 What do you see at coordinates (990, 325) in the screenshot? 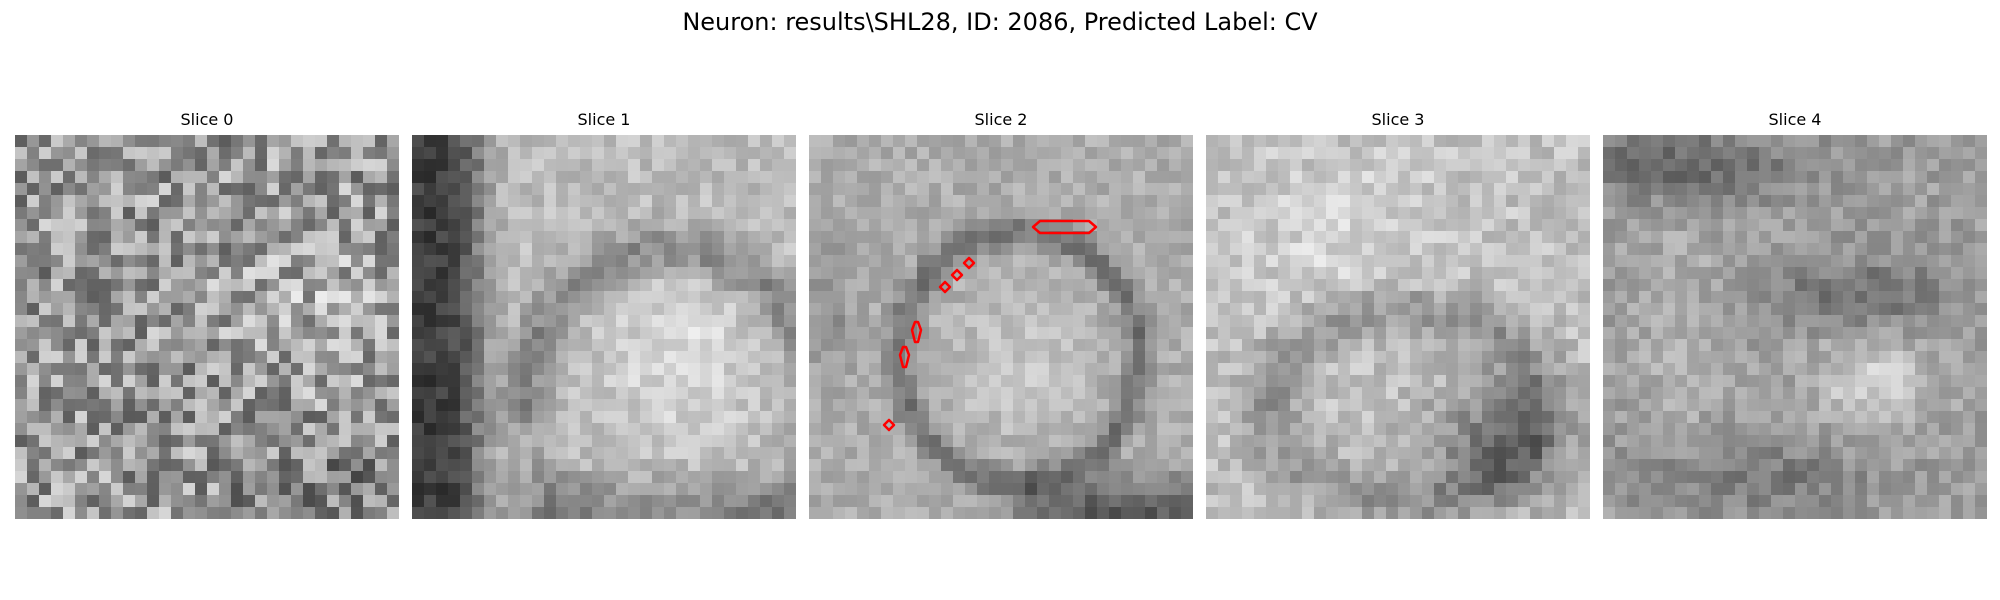
I see `contour-overlay` at bounding box center [990, 325].